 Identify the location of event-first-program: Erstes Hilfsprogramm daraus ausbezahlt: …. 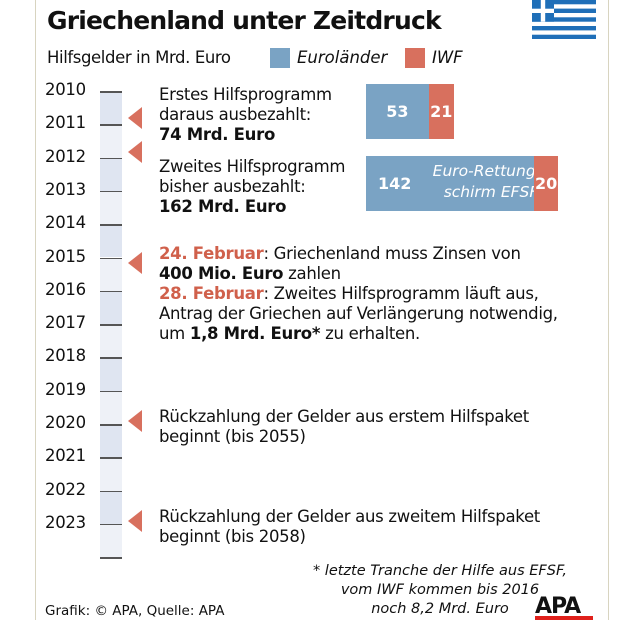
(245, 115).